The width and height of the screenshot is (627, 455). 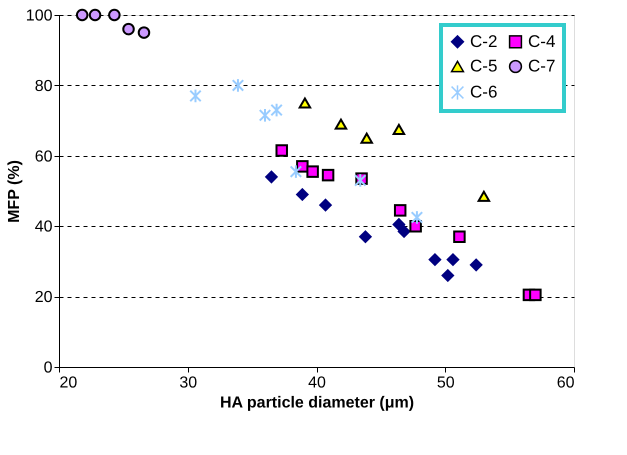 What do you see at coordinates (43, 227) in the screenshot?
I see `y-tick-label: 40` at bounding box center [43, 227].